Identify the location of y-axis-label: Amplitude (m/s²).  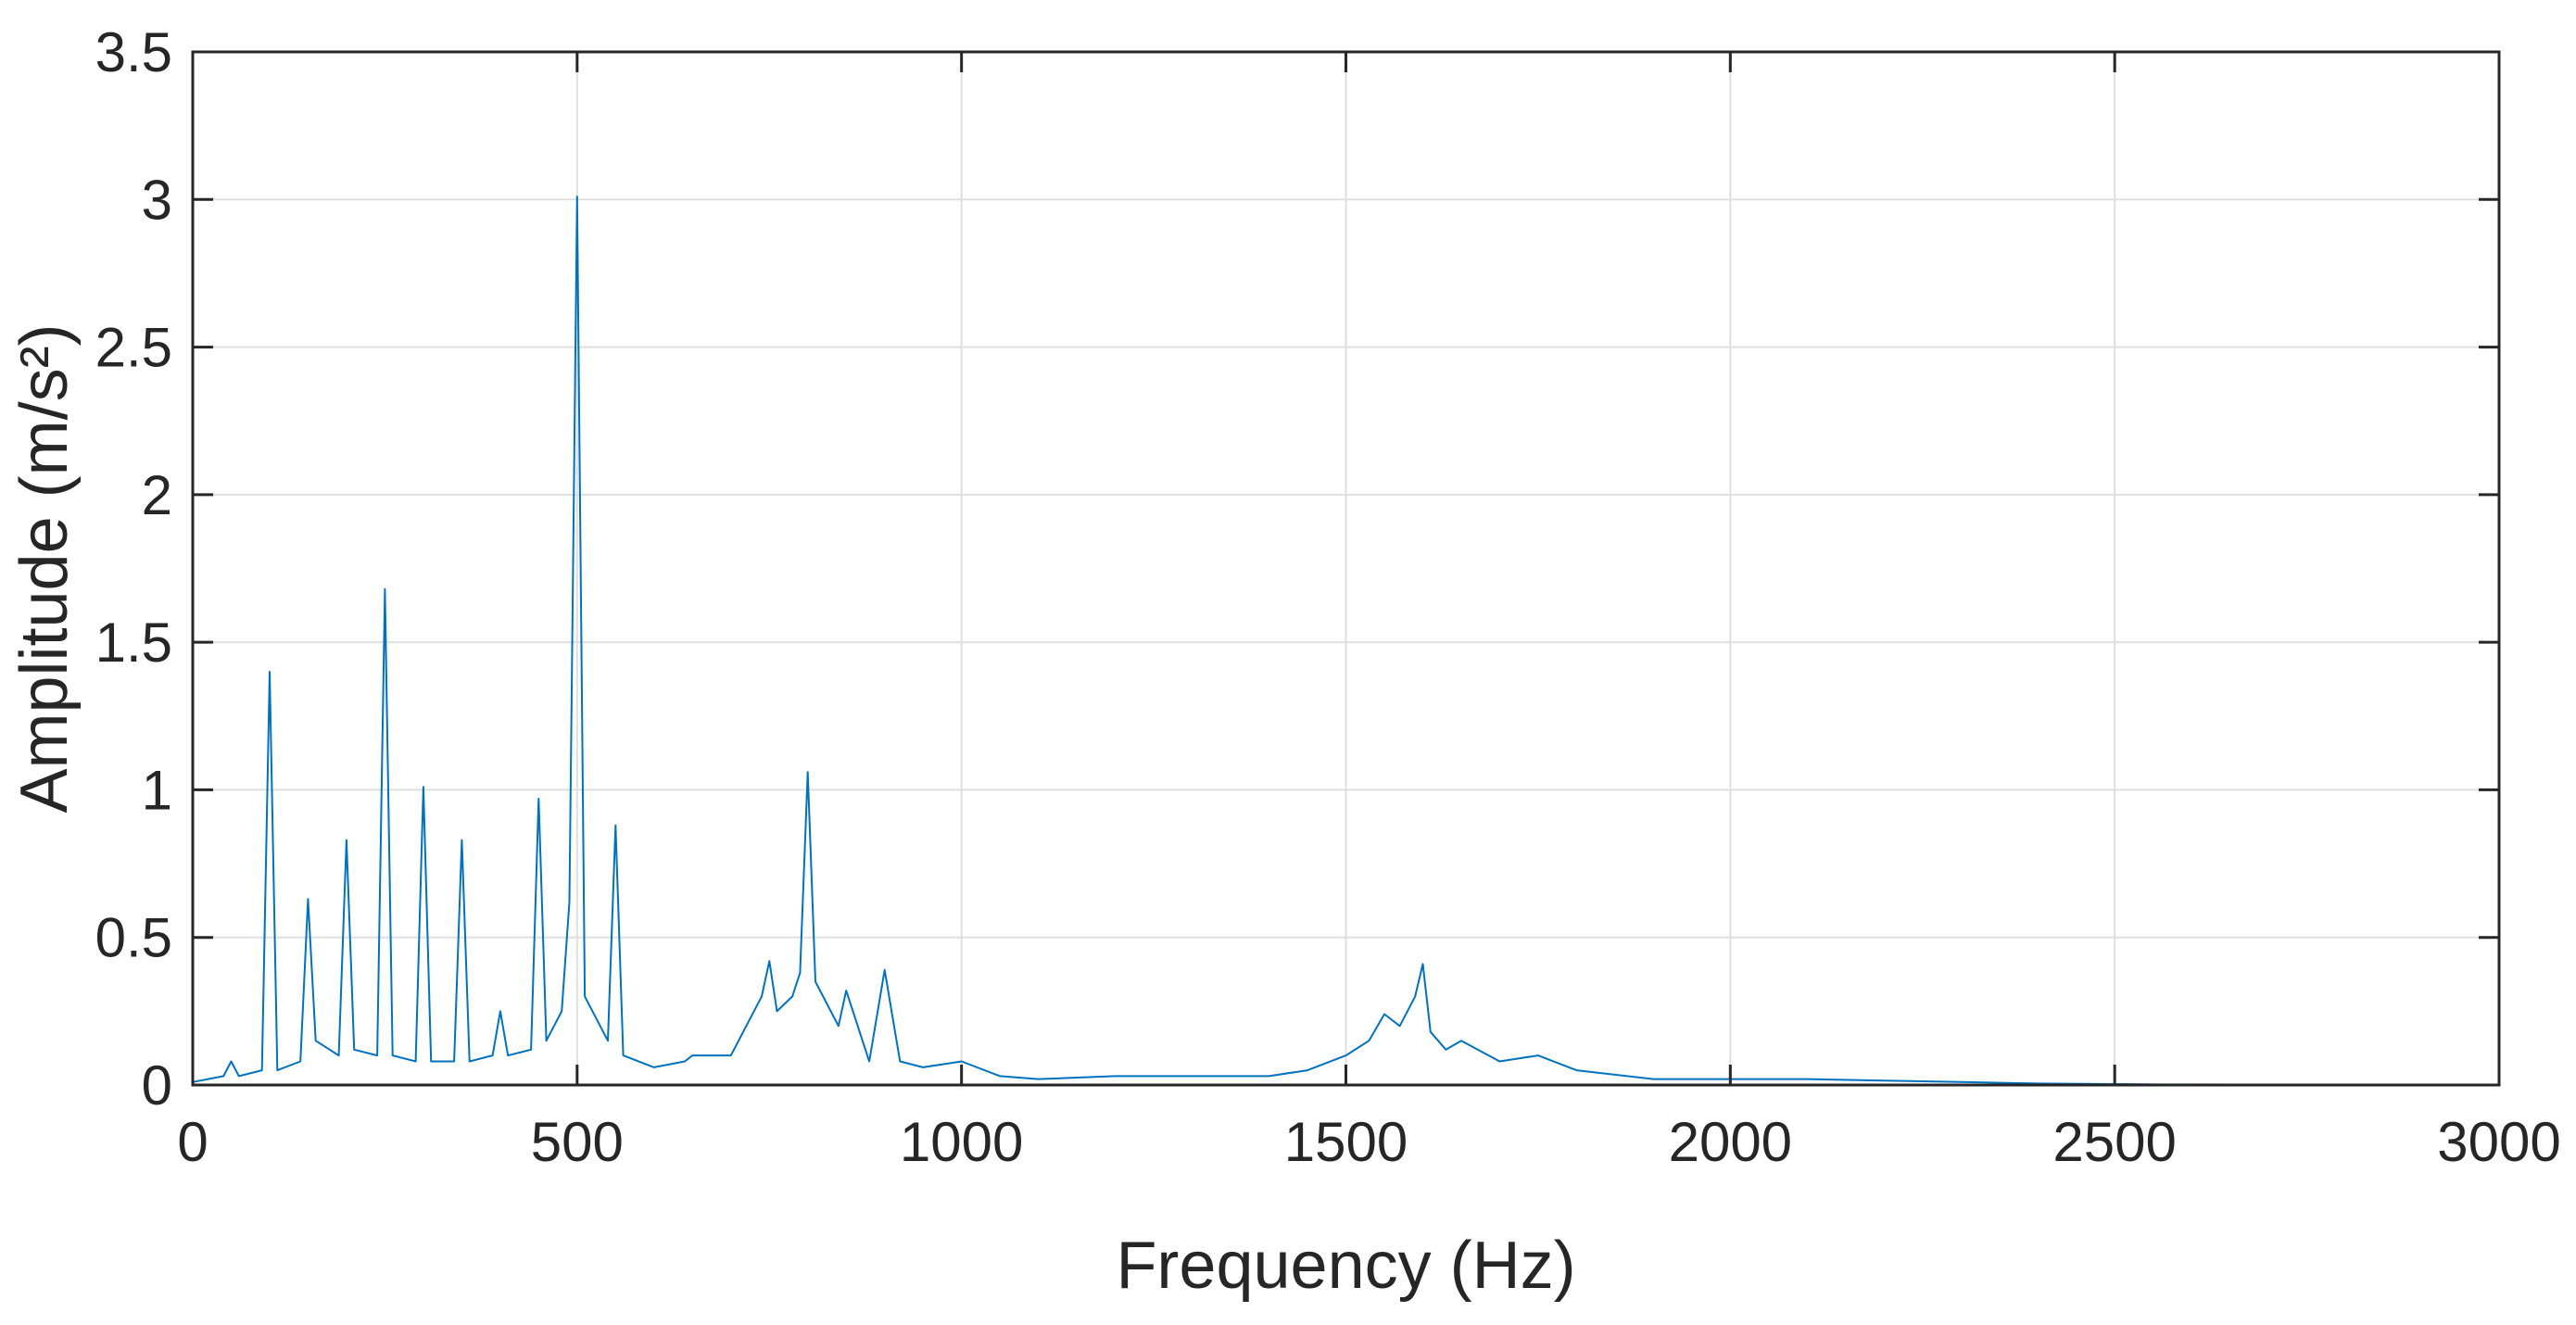
(45, 568).